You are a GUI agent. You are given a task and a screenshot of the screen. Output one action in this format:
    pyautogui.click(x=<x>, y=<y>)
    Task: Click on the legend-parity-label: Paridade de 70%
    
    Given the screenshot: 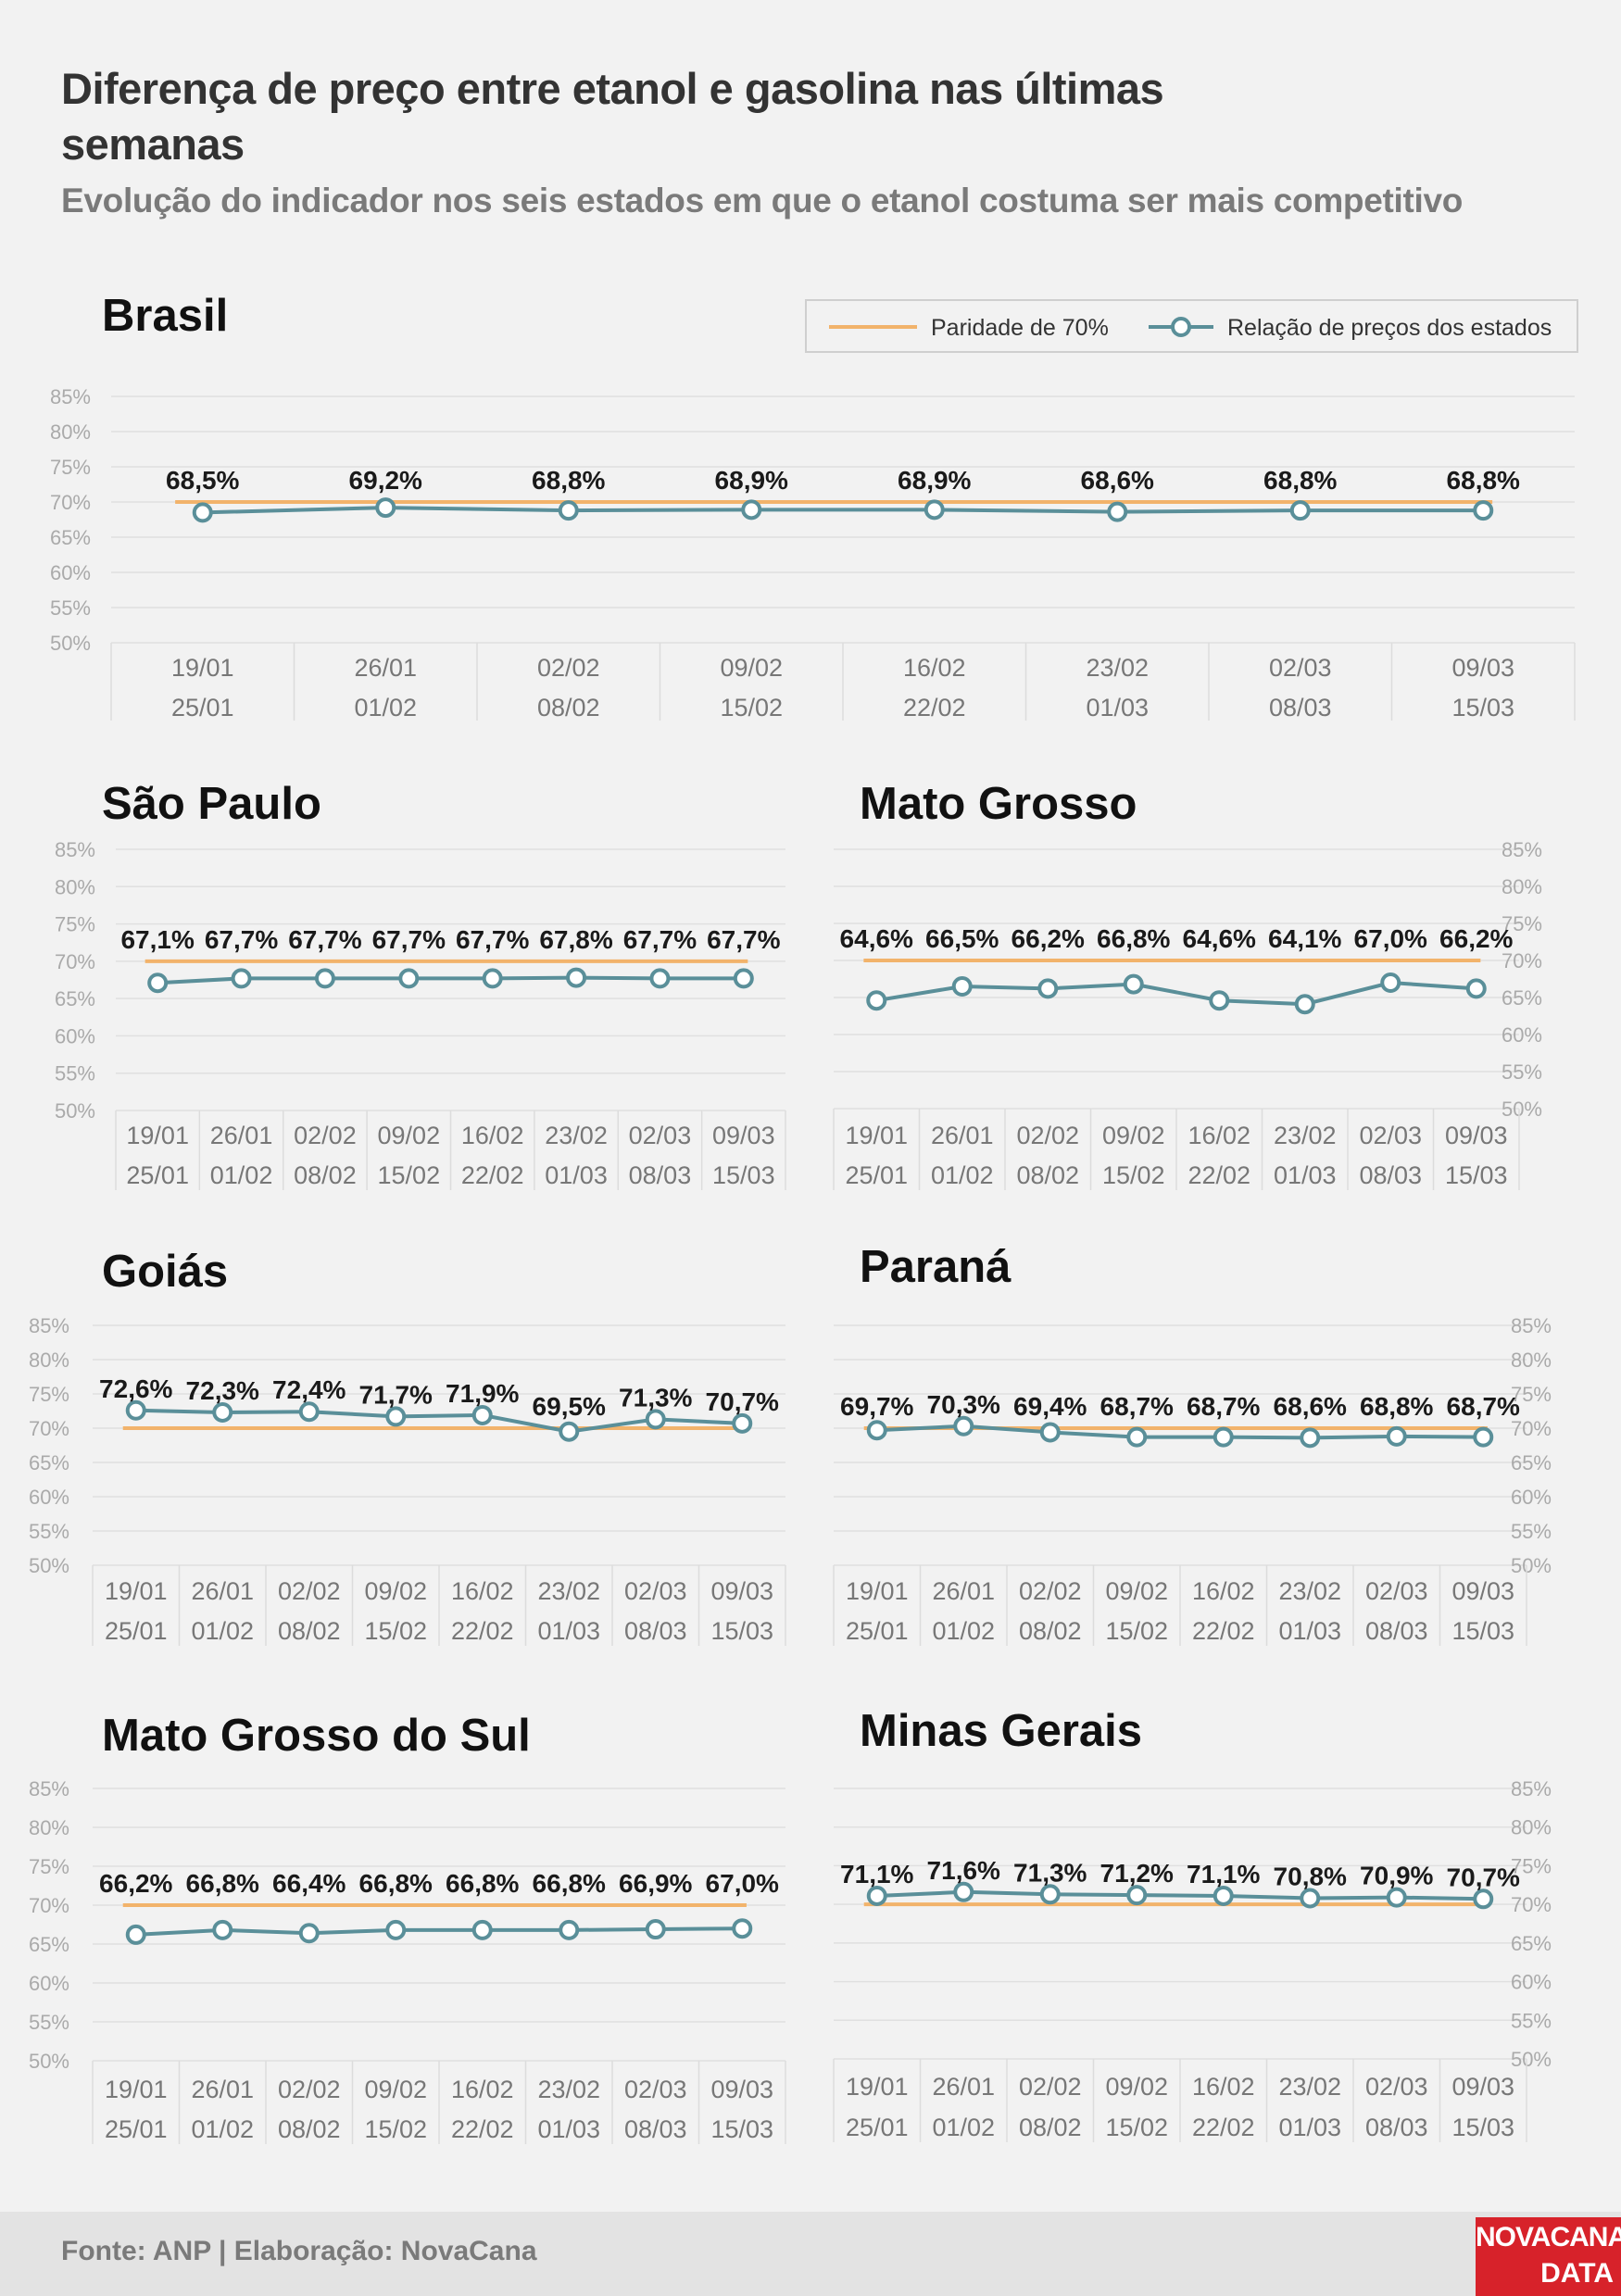 What is the action you would take?
    pyautogui.click(x=1020, y=328)
    